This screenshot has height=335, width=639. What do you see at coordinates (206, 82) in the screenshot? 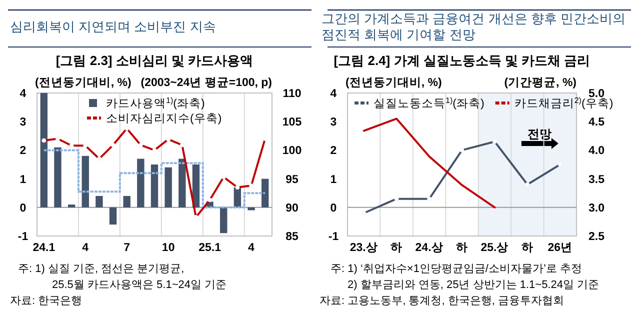
I see `y2-axis-title: (2003~24년 평균=100, p)` at bounding box center [206, 82].